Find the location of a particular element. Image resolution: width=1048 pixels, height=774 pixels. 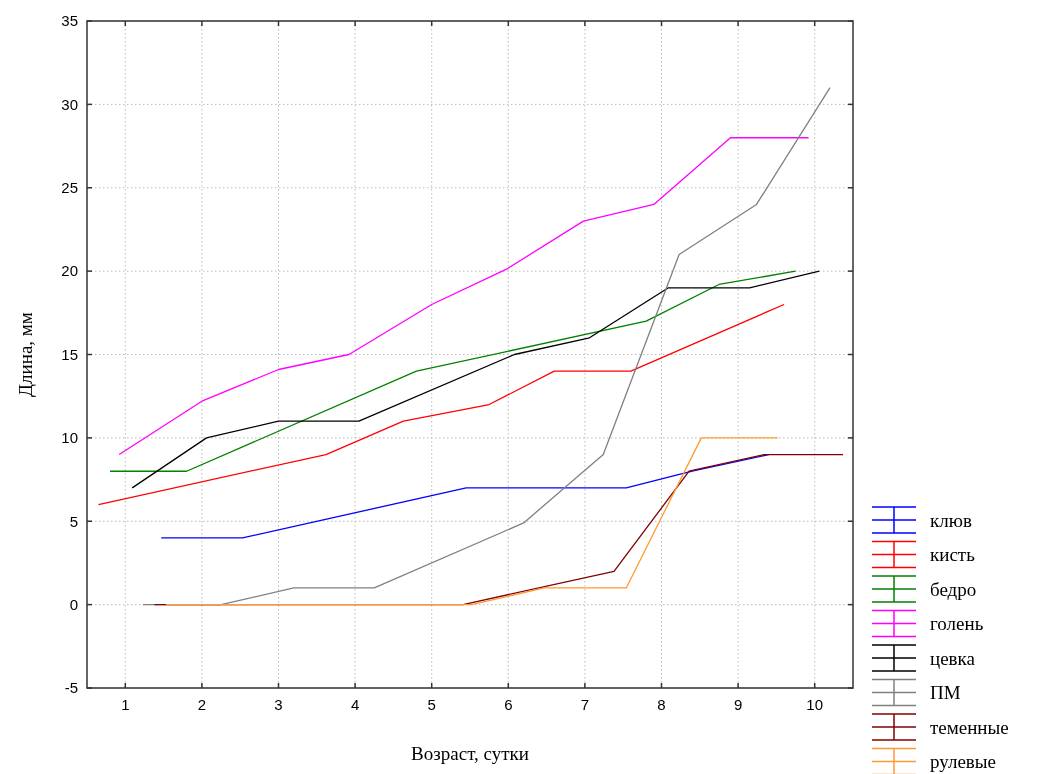

y-tick-label: 30 is located at coordinates (69, 104).